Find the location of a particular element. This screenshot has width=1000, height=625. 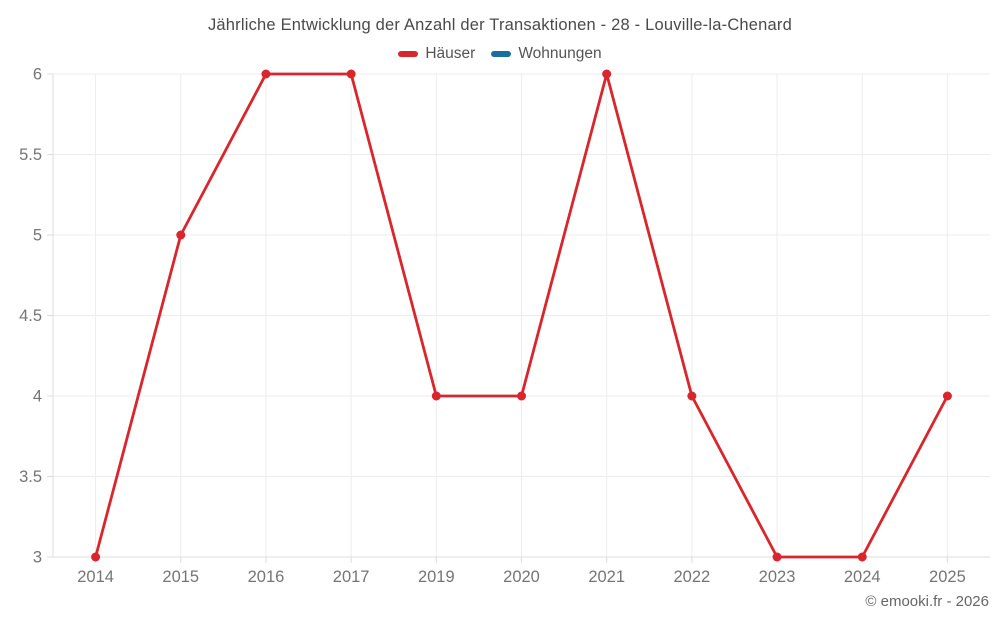

legend-item-wohnungen: Wohnungen is located at coordinates (546, 54).